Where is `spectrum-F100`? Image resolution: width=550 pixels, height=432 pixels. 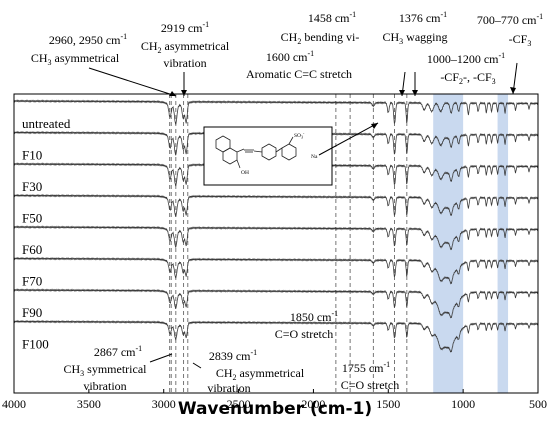
spectrum-F100 is located at coordinates (276, 336).